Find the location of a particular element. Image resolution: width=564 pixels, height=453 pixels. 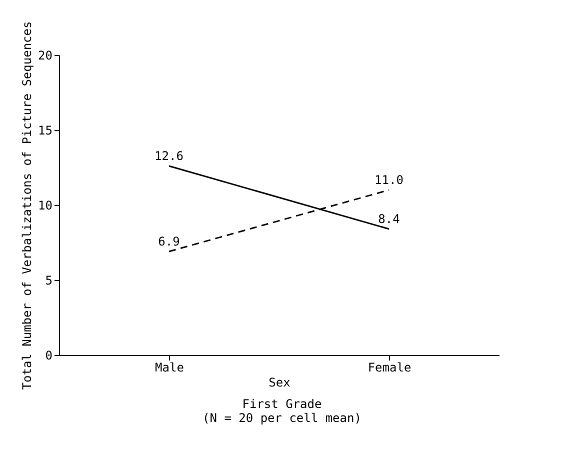

text: 6.9 is located at coordinates (169, 241).